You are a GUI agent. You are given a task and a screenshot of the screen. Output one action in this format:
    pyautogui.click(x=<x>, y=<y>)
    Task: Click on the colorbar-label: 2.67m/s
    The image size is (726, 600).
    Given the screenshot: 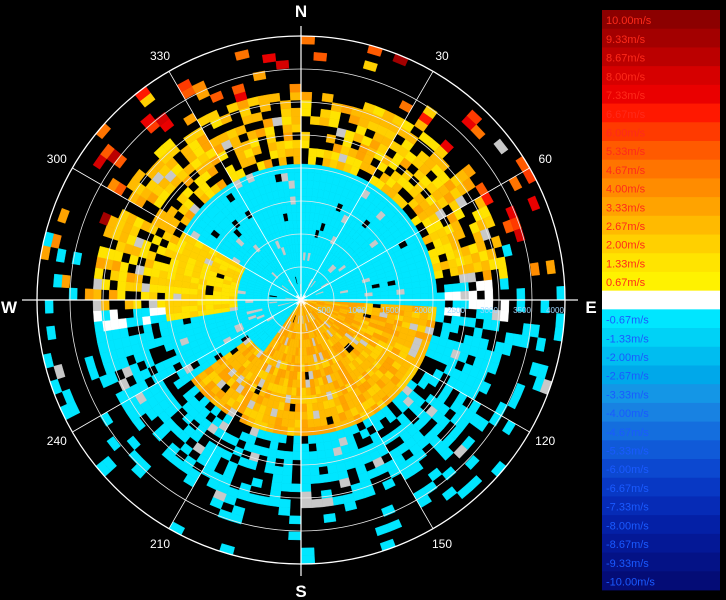 What is the action you would take?
    pyautogui.click(x=626, y=227)
    